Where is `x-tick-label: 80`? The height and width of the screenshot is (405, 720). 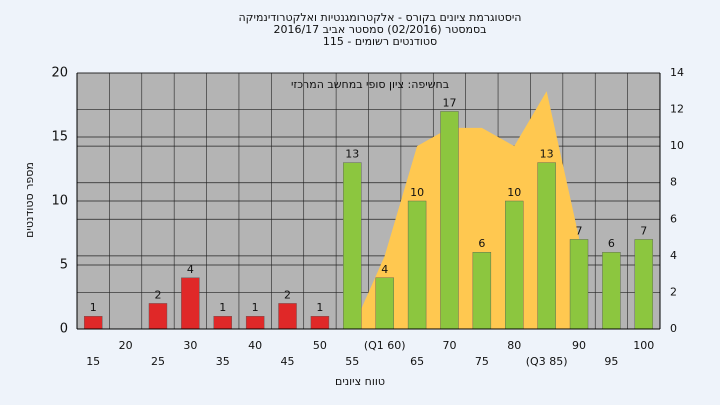
x-tick-label: 80 is located at coordinates (514, 345).